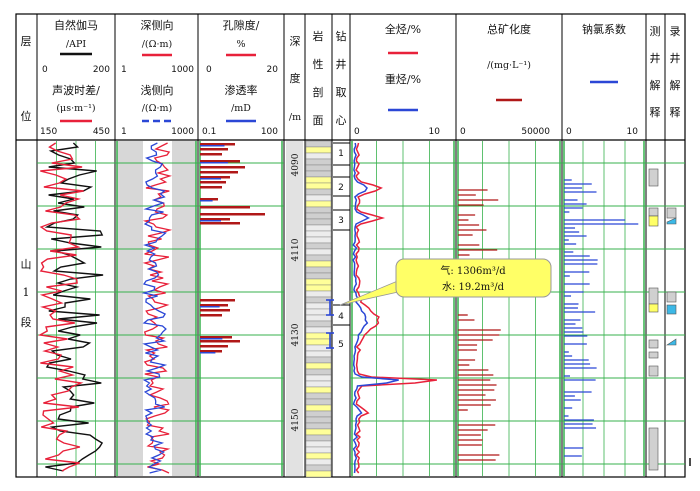 The height and width of the screenshot is (491, 700). What do you see at coordinates (675, 31) in the screenshot?
I see `mudlog-header-char: 录` at bounding box center [675, 31].